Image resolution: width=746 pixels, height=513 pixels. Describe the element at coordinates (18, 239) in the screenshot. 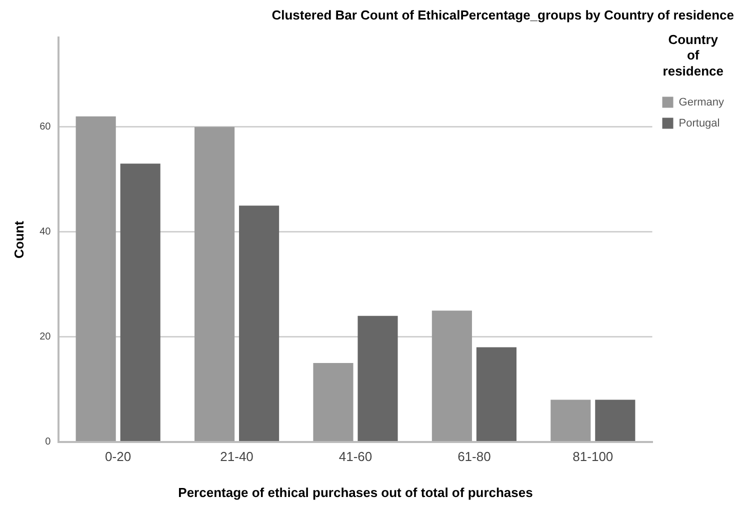

I see `y-axis-title: Count` at that location.